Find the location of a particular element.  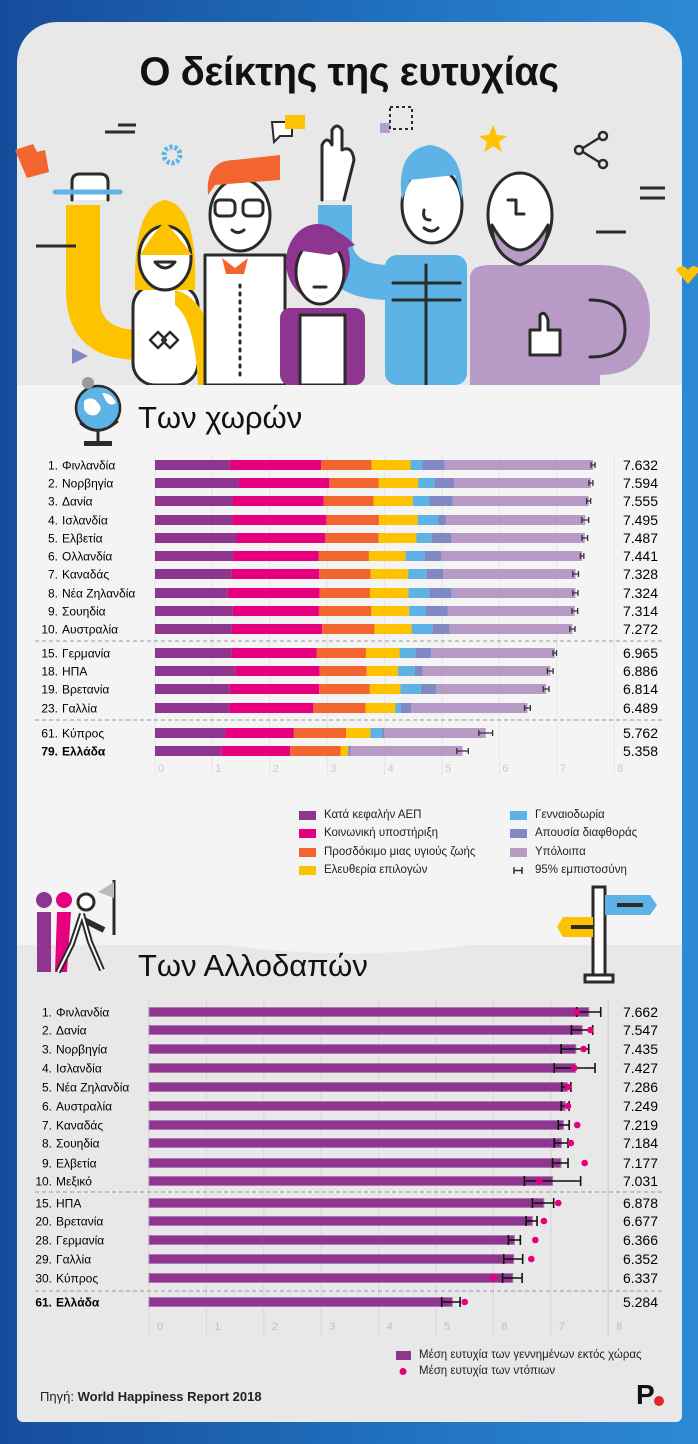

country-label: Κύπρος is located at coordinates (83, 734).